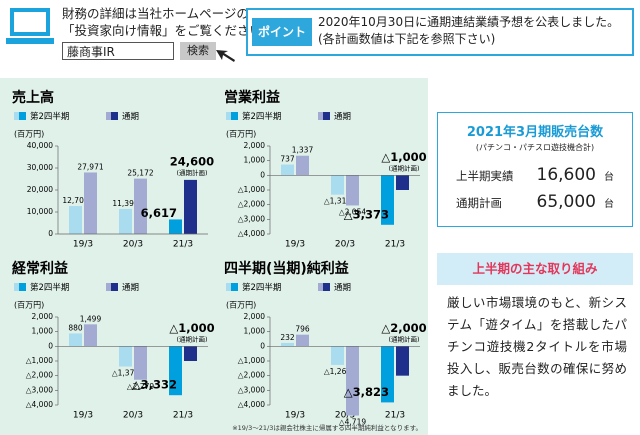 Image resolution: width=640 pixels, height=435 pixels. I want to click on chart-title: 売上高, so click(33, 97).